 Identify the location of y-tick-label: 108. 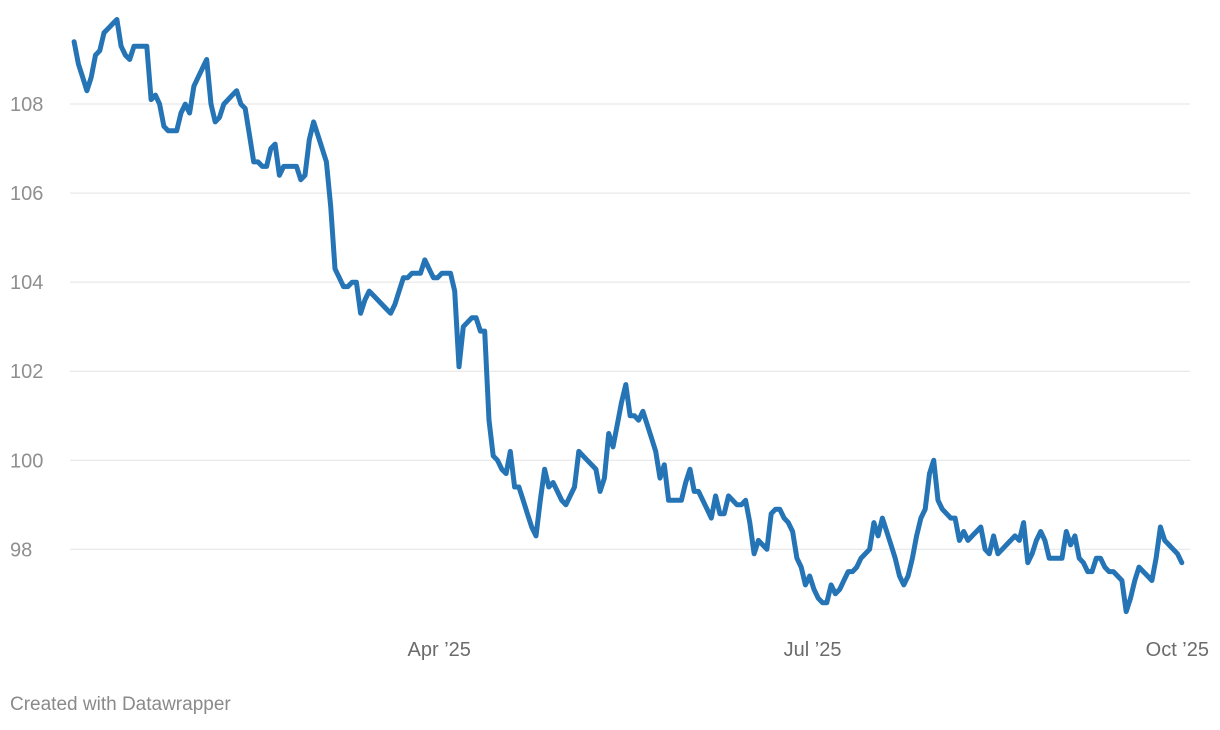
(26, 105).